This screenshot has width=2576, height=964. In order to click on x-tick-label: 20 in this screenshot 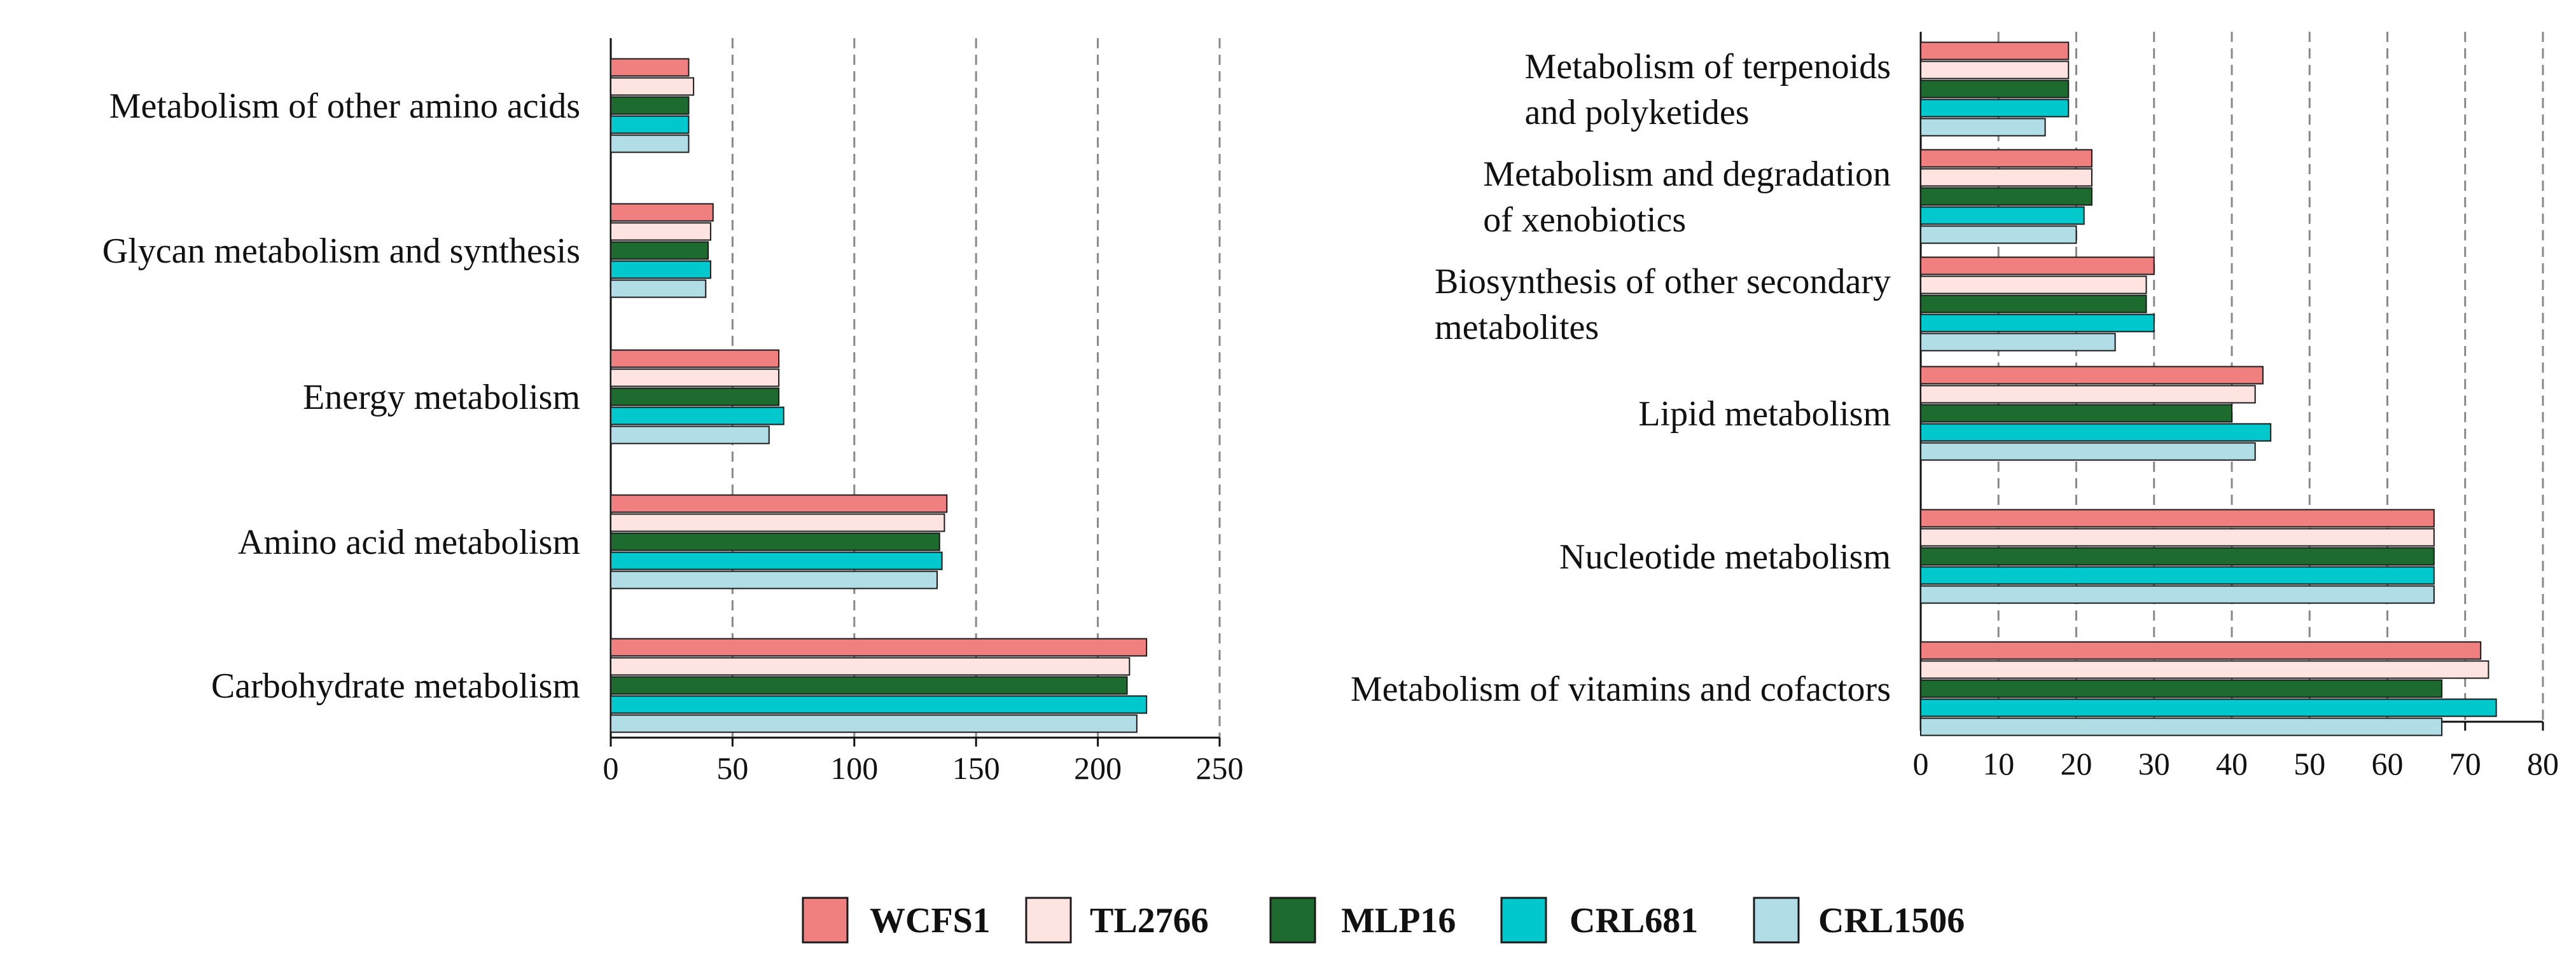, I will do `click(2076, 764)`.